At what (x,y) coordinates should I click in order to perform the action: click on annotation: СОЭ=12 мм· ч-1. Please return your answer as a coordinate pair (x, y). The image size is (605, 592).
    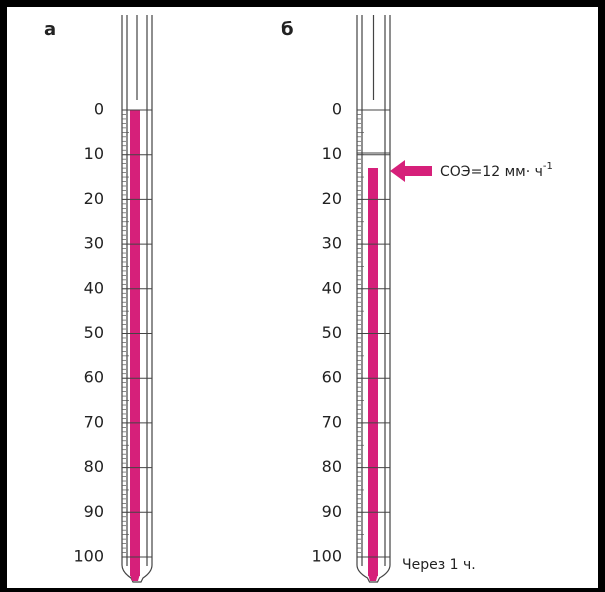
    Looking at the image, I should click on (496, 170).